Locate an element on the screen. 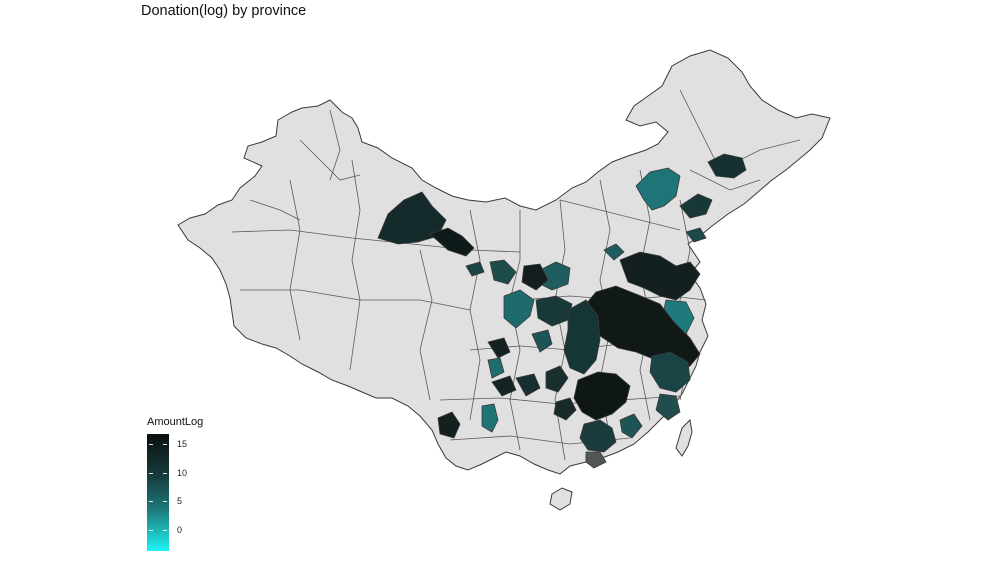 Image resolution: width=1000 pixels, height=566 pixels. legend-tick-label: 0 is located at coordinates (180, 529).